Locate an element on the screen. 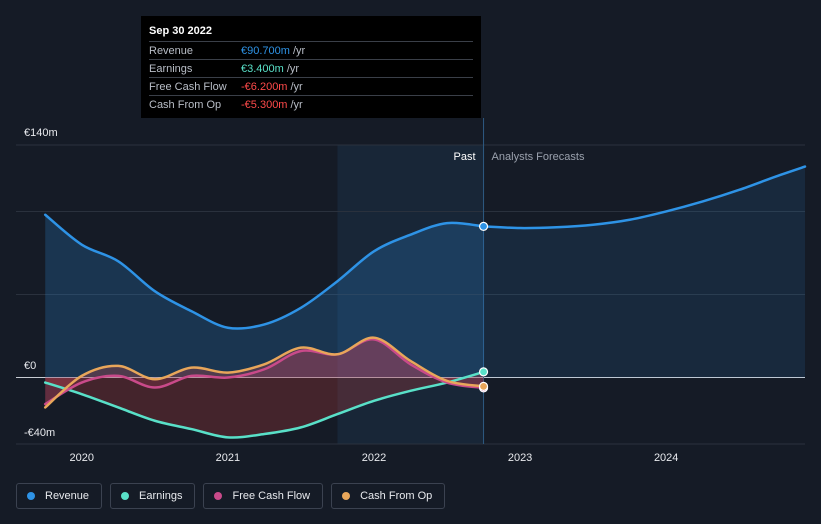 This screenshot has width=821, height=524. x-tick-label: 2022 is located at coordinates (374, 458).